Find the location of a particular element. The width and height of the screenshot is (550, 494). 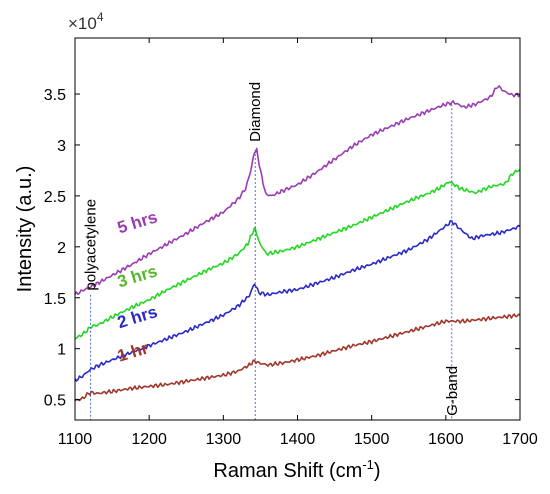

curve-label-3-hrs: 3 hrs is located at coordinates (137, 276).